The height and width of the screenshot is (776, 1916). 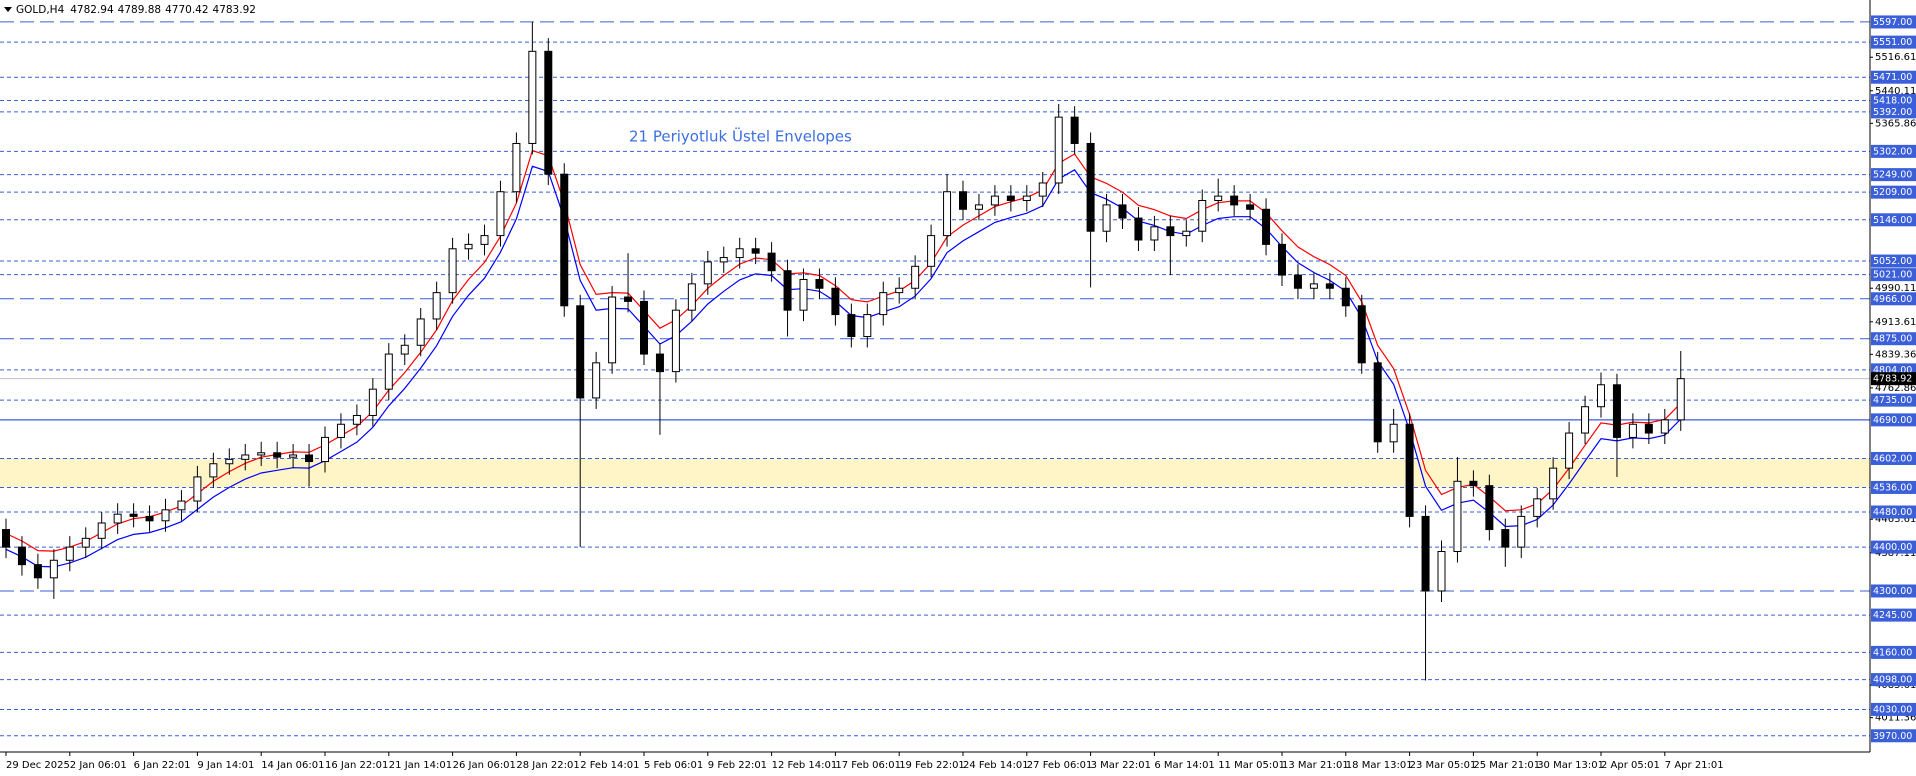 What do you see at coordinates (8, 9) in the screenshot?
I see `menu-triangle` at bounding box center [8, 9].